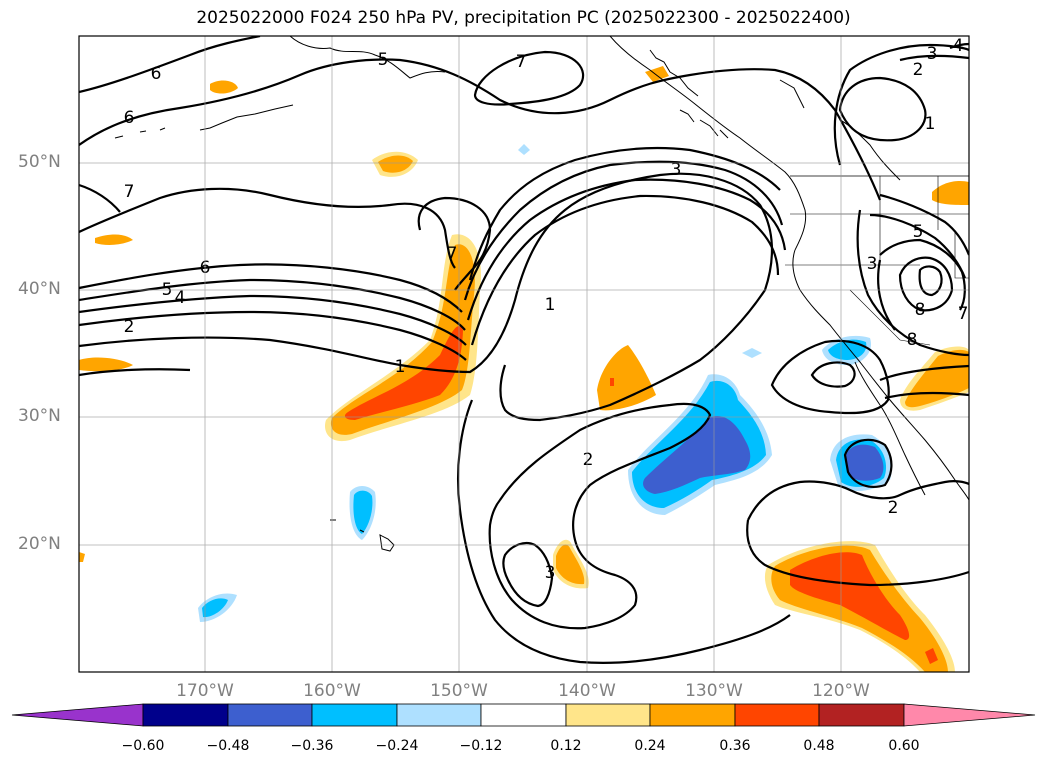 The width and height of the screenshot is (1047, 765). Describe the element at coordinates (397, 746) in the screenshot. I see `colorbar-tick: −0.24` at that location.